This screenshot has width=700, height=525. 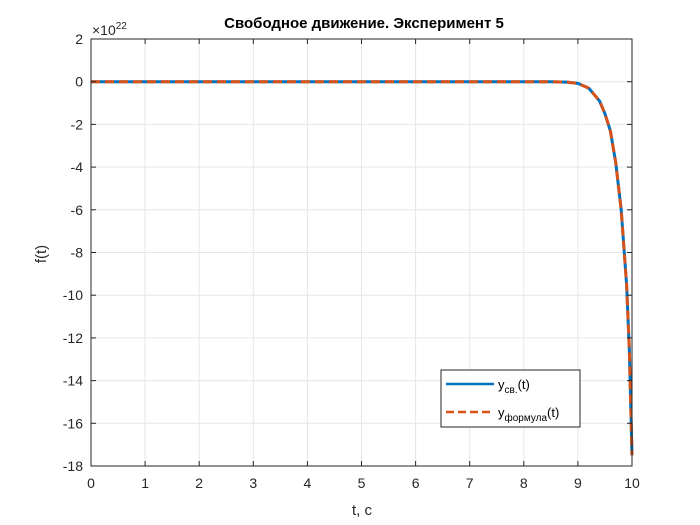 I want to click on y-axis-label: f(t), so click(x=41, y=254).